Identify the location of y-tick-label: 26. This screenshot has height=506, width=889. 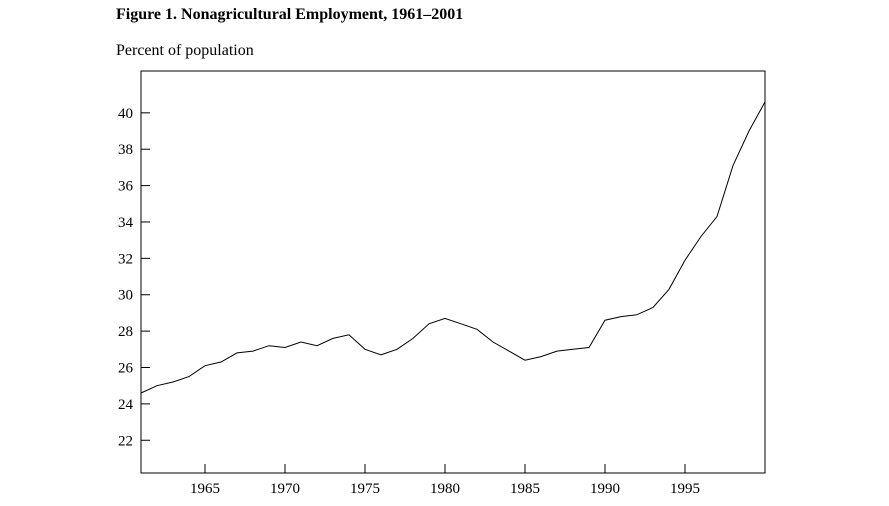
(126, 368).